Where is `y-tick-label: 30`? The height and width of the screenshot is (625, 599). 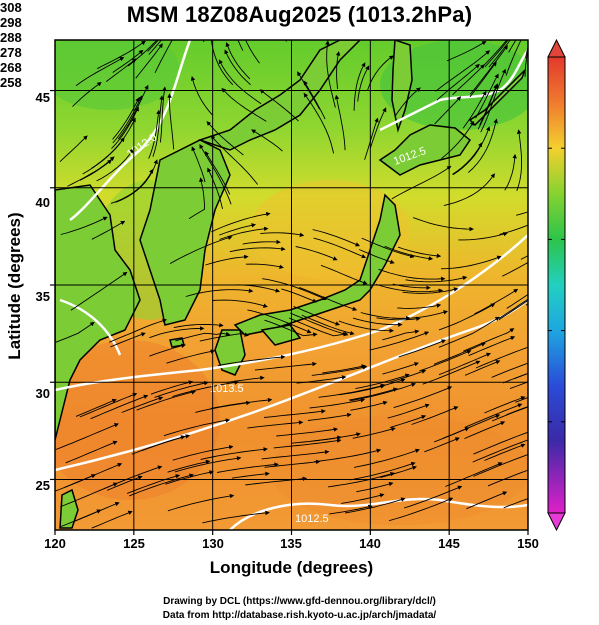 y-tick-label: 30 is located at coordinates (42, 393).